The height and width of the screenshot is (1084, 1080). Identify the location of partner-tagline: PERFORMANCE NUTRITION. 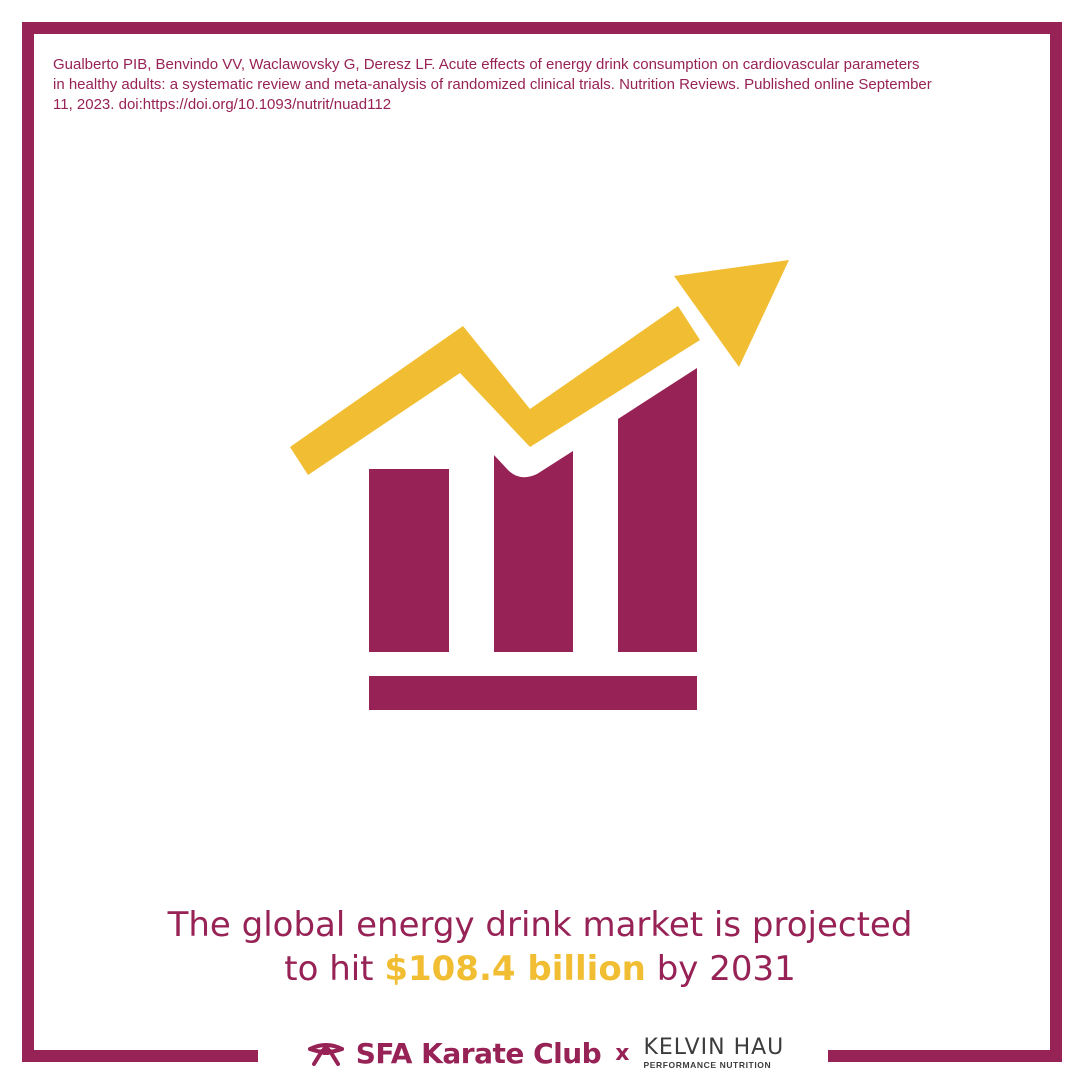
(707, 1064).